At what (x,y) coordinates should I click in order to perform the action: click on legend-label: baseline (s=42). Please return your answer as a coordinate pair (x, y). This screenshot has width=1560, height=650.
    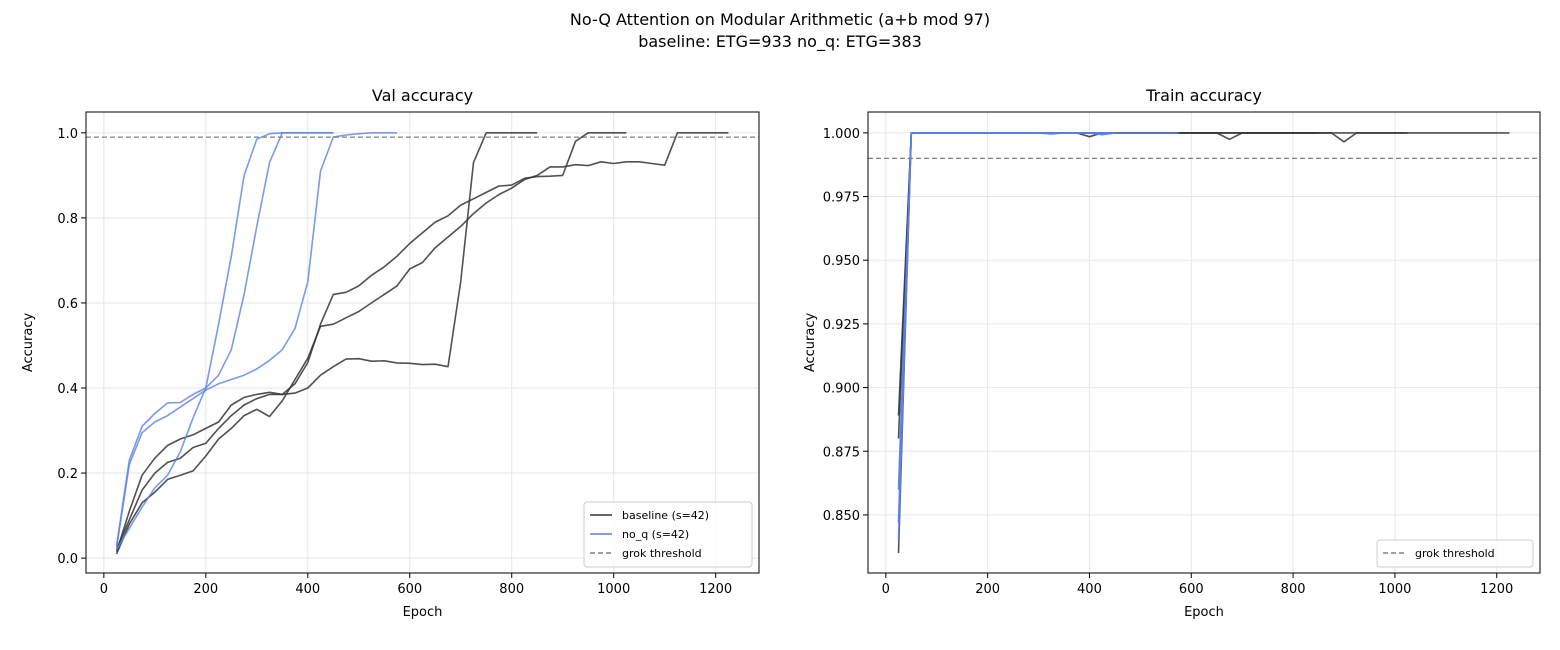
    Looking at the image, I should click on (665, 515).